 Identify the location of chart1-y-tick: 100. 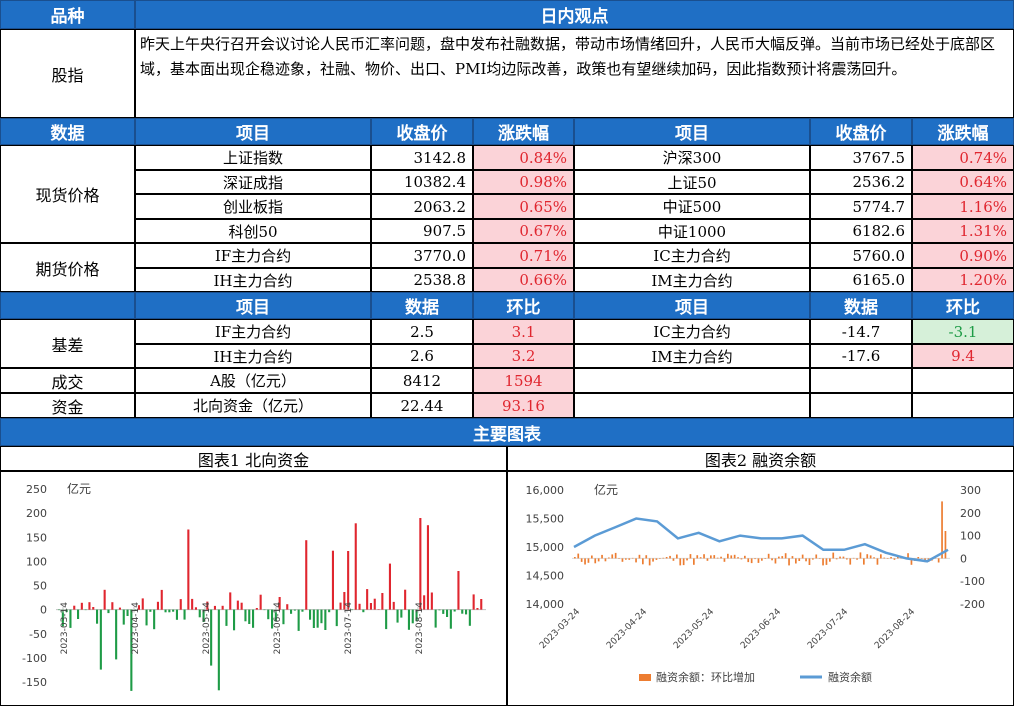
(36, 561).